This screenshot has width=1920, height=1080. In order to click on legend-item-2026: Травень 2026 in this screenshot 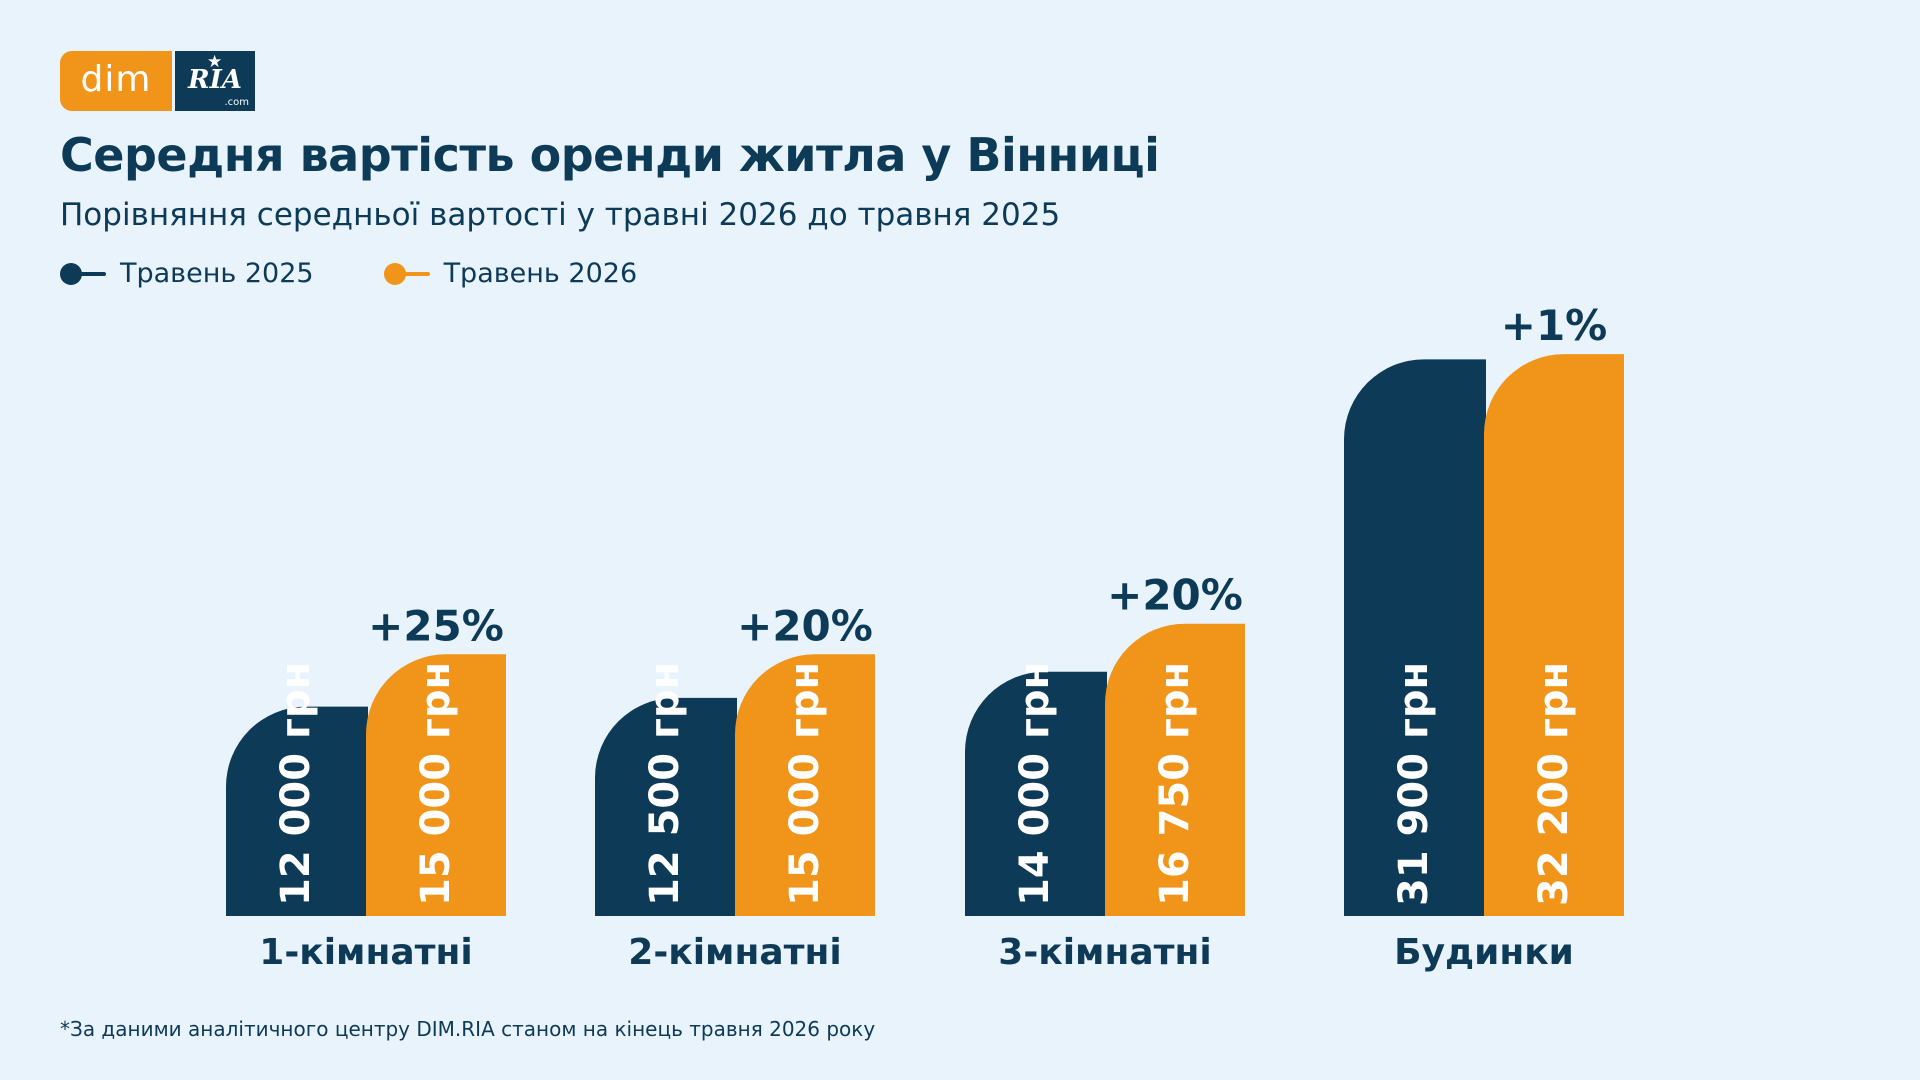, I will do `click(510, 273)`.